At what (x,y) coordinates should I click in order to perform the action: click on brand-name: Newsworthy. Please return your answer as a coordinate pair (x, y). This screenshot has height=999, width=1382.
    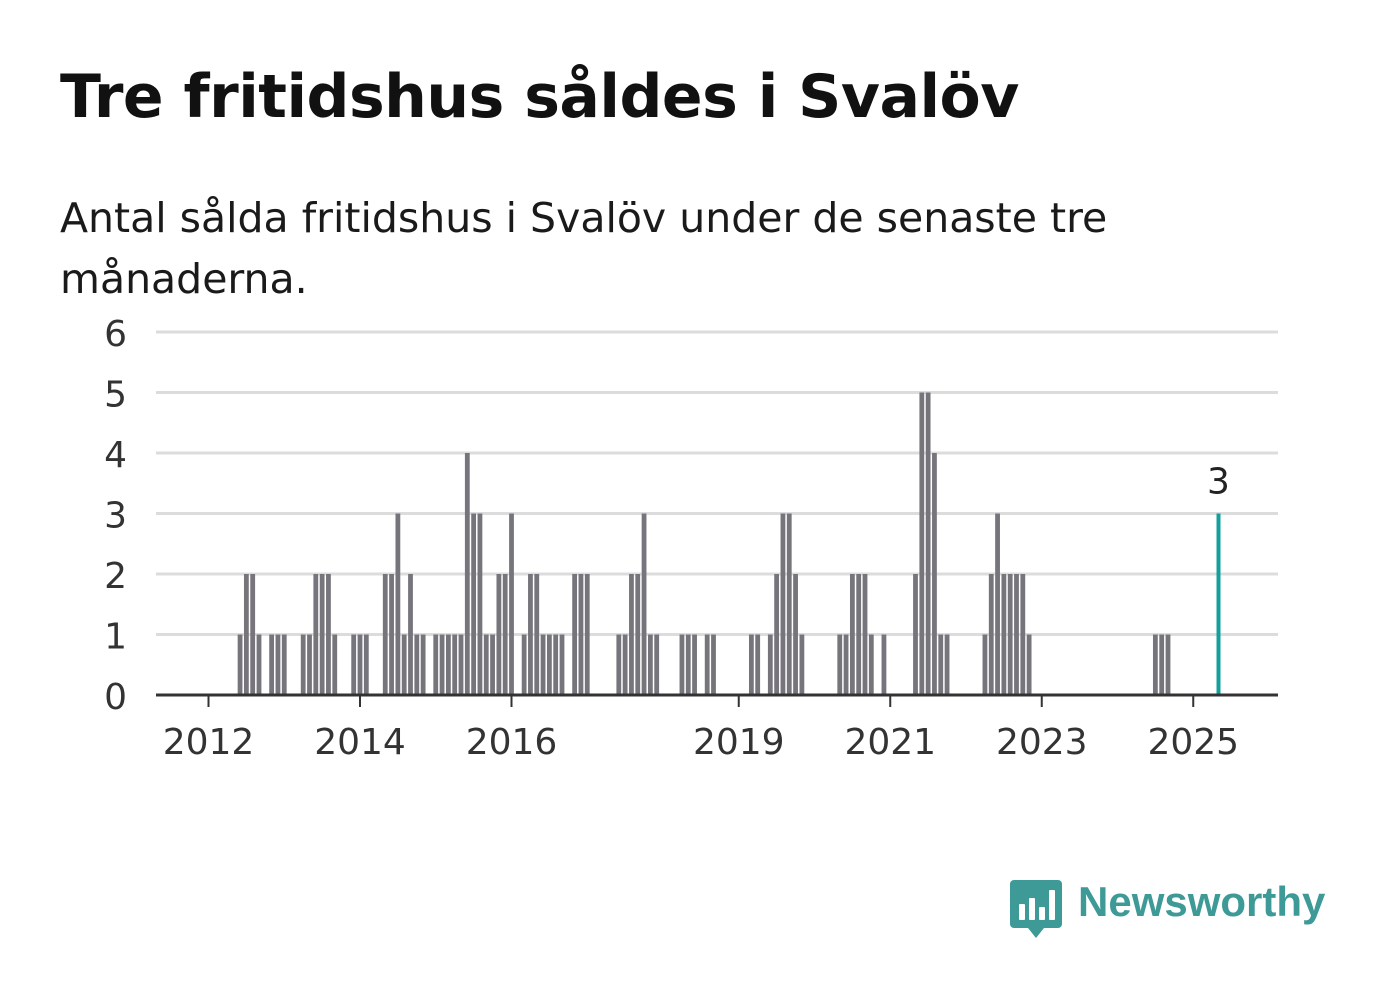
    Looking at the image, I should click on (1202, 901).